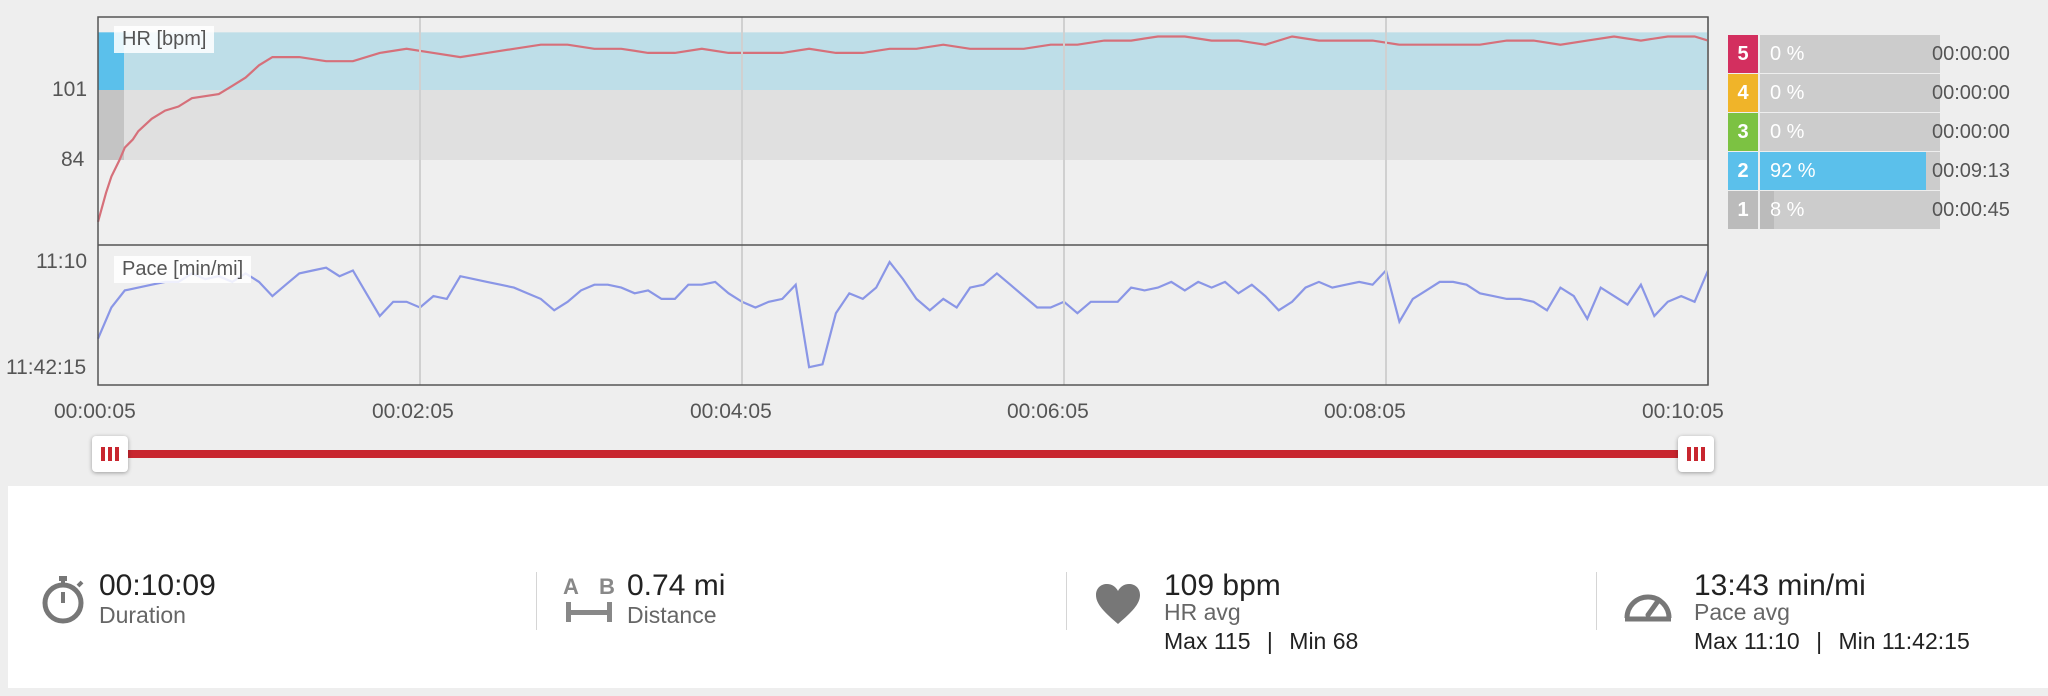 This screenshot has height=696, width=2048. Describe the element at coordinates (803, 587) in the screenshot. I see `stat-distance: A B 0.74 mi Distance` at that location.